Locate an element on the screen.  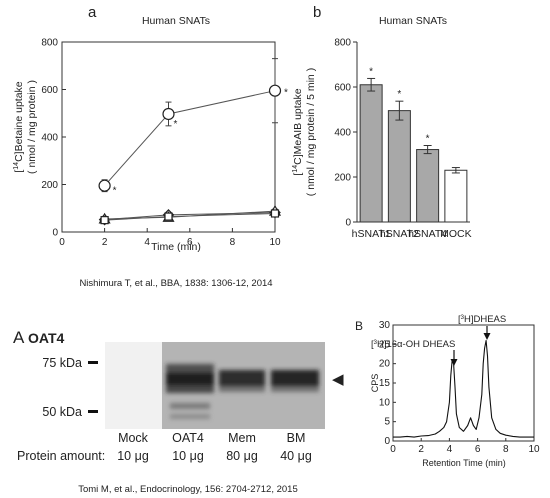
panel-a-xtick-label: 6 is located at coordinates (190, 242).